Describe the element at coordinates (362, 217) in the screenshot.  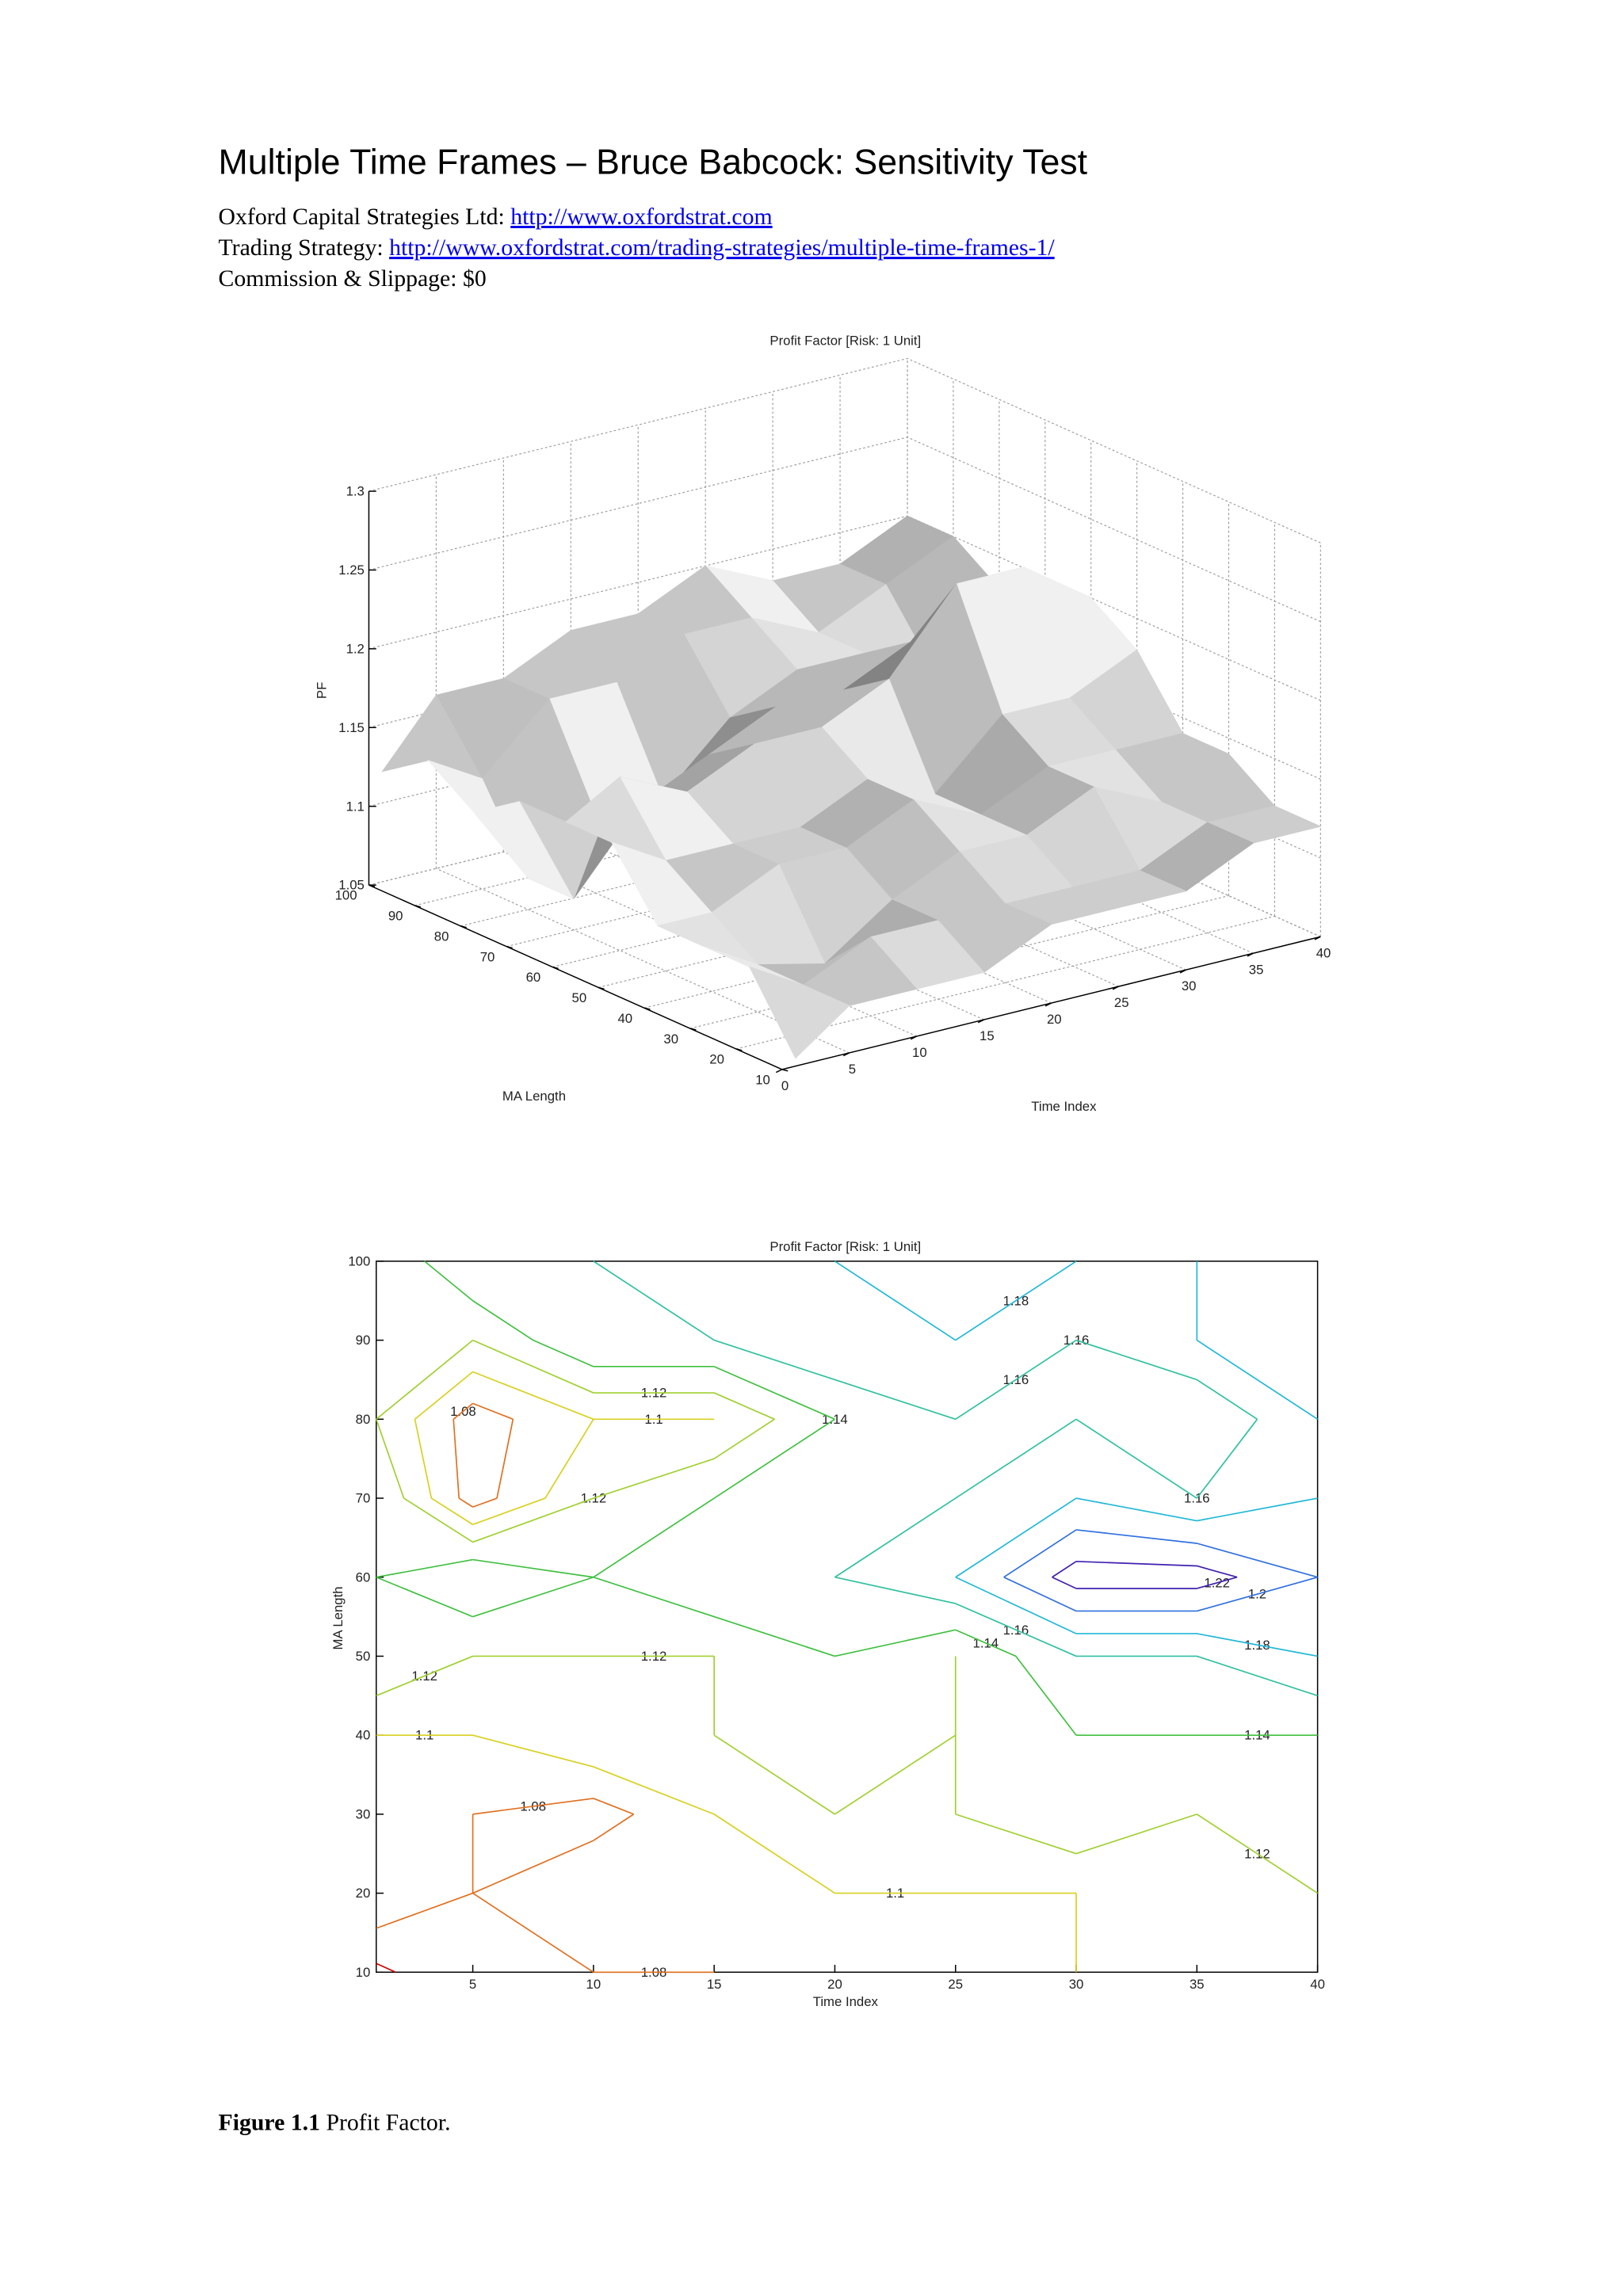
I see `line-label: Oxford Capital Strategies Ltd:` at that location.